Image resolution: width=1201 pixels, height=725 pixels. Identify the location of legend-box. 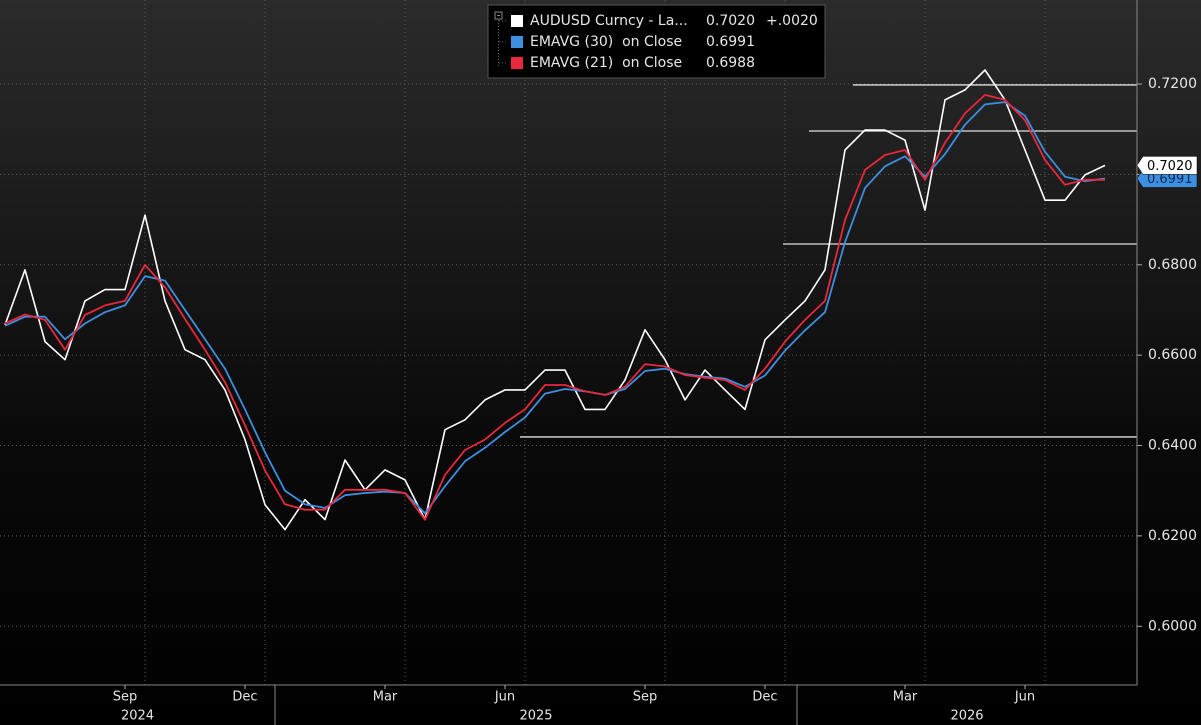
(656, 41).